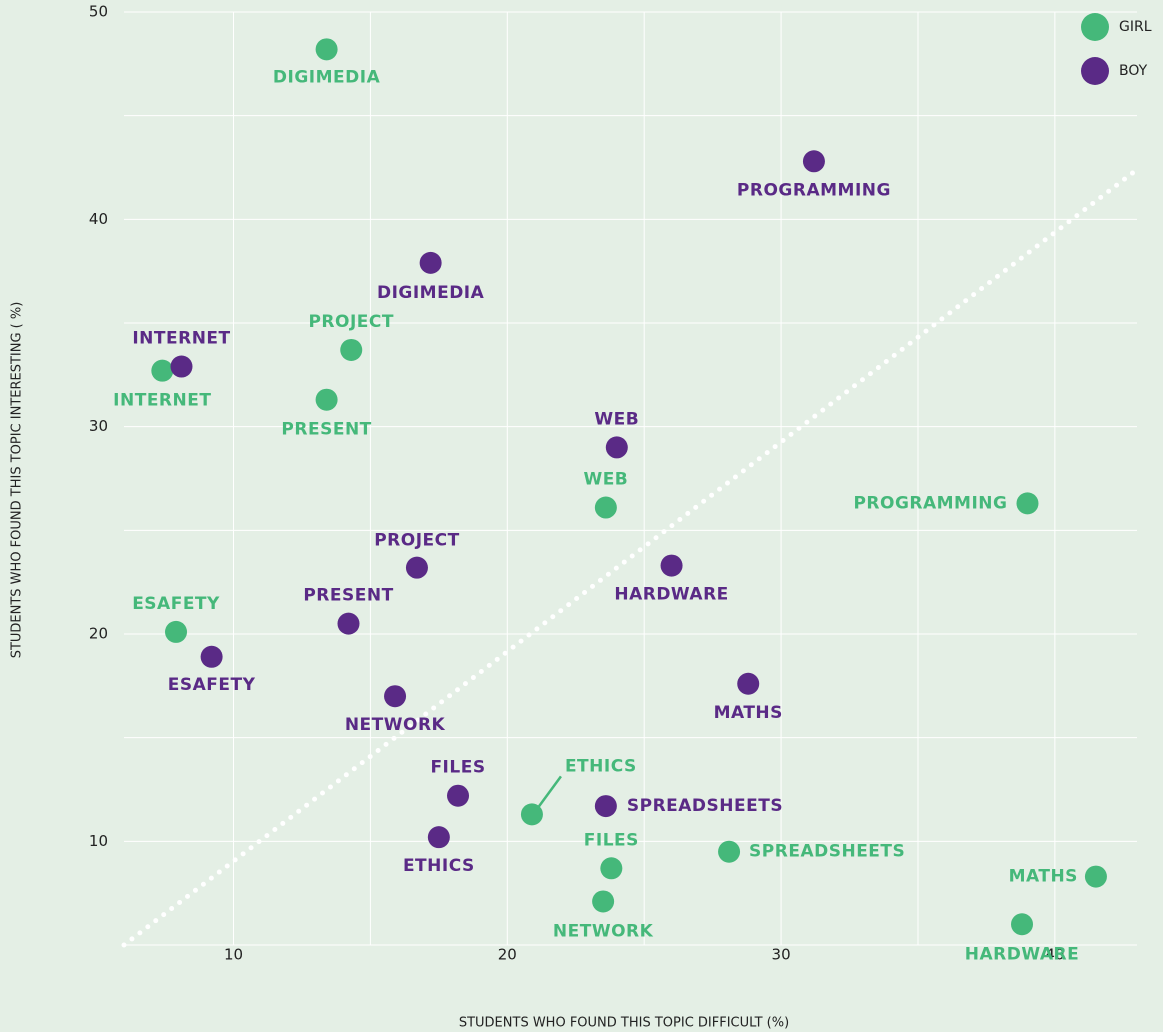 Image resolution: width=1163 pixels, height=1032 pixels. I want to click on y-tick-label: 10, so click(98, 841).